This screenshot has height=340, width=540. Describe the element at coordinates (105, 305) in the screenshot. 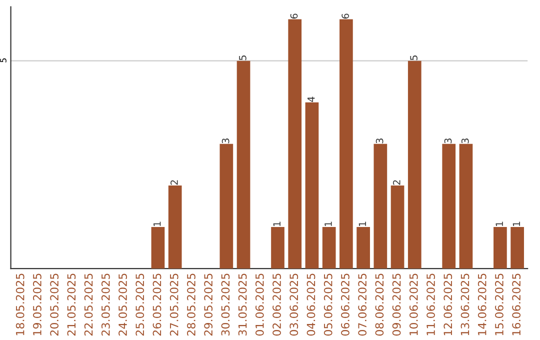

I see `x-tick-label: 23.05.2025` at that location.